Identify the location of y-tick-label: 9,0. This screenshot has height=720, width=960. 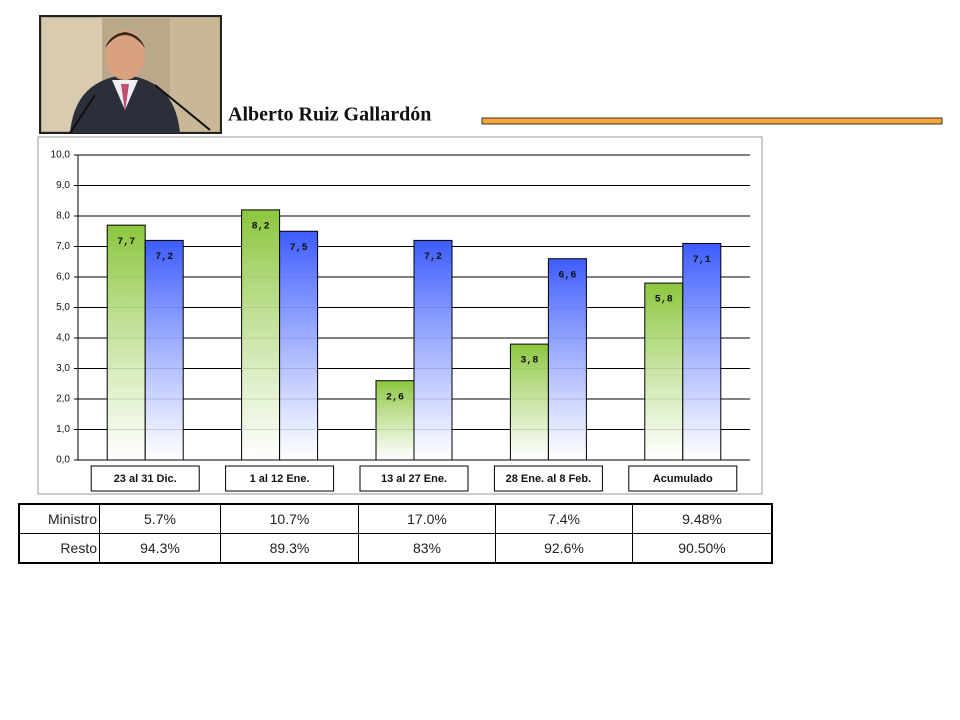
(63, 185).